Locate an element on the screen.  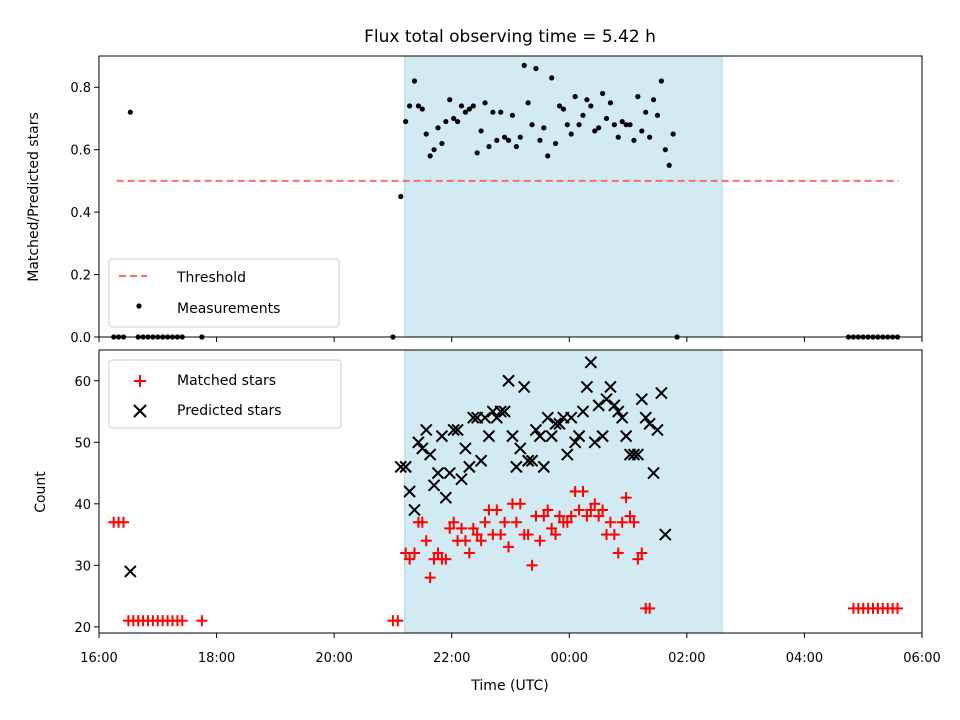
x-tick-label: 18:00 is located at coordinates (216, 658).